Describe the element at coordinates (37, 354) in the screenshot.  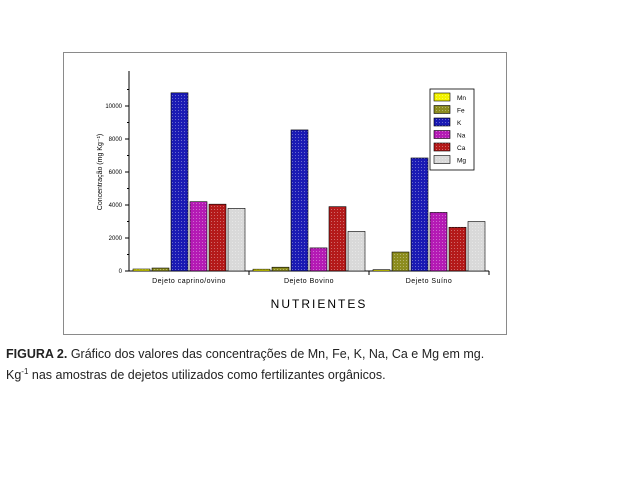
I see `caption-label: FIGURA 2.` at that location.